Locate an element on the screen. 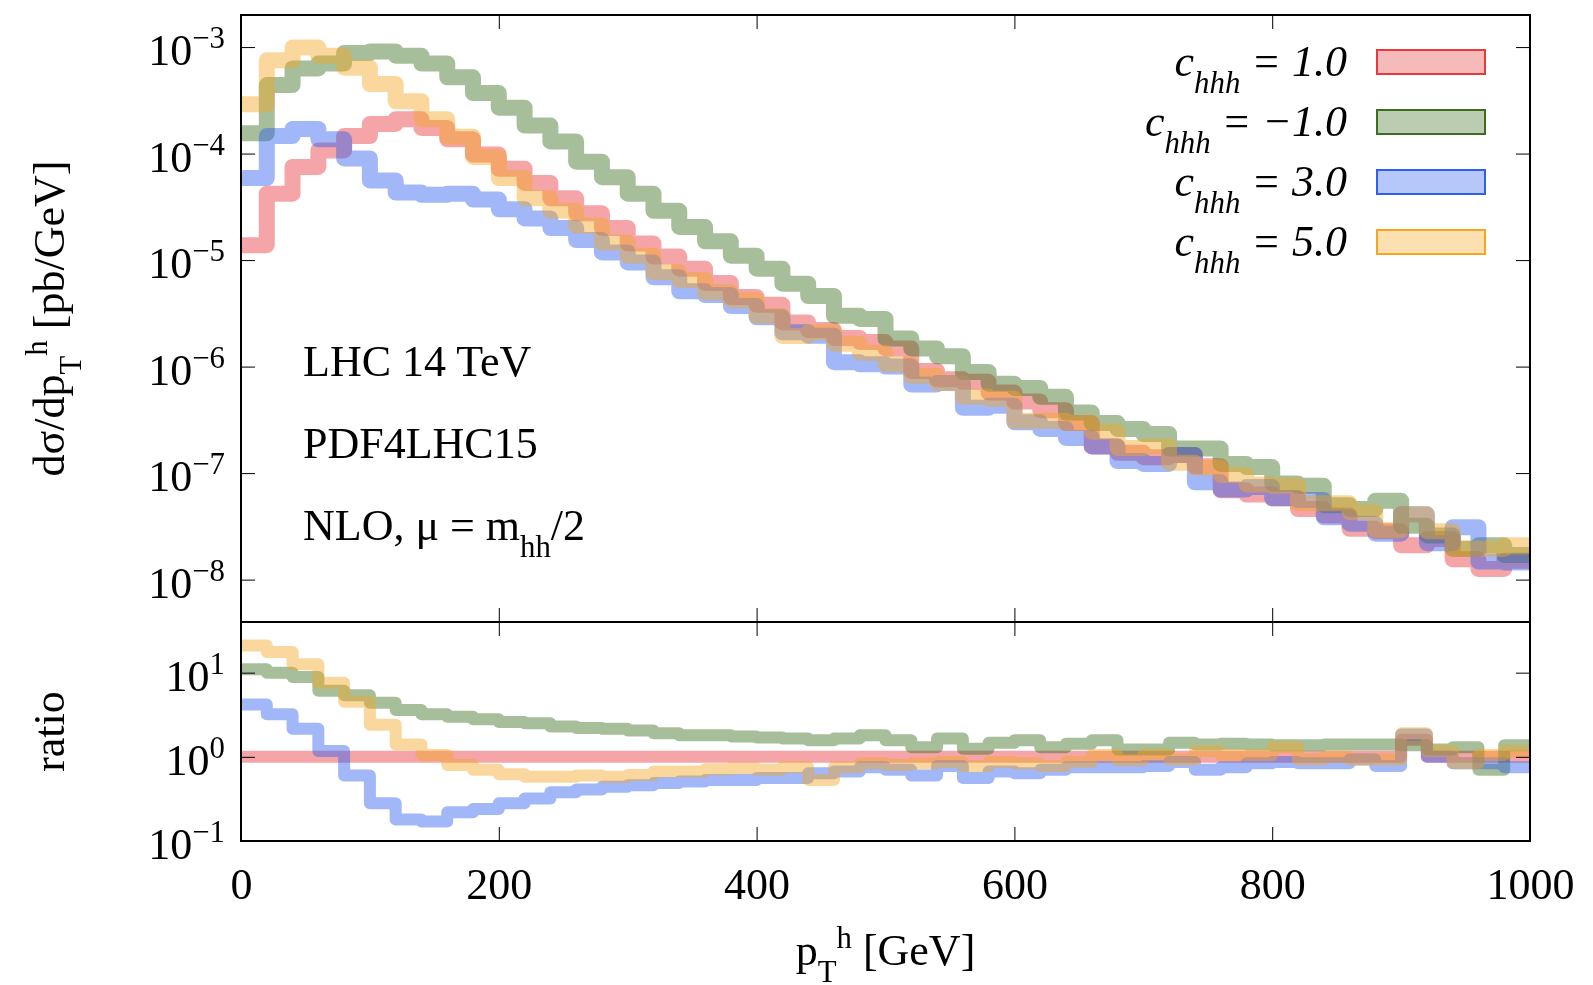 The width and height of the screenshot is (1593, 985). x-tick-label: 400 is located at coordinates (757, 884).